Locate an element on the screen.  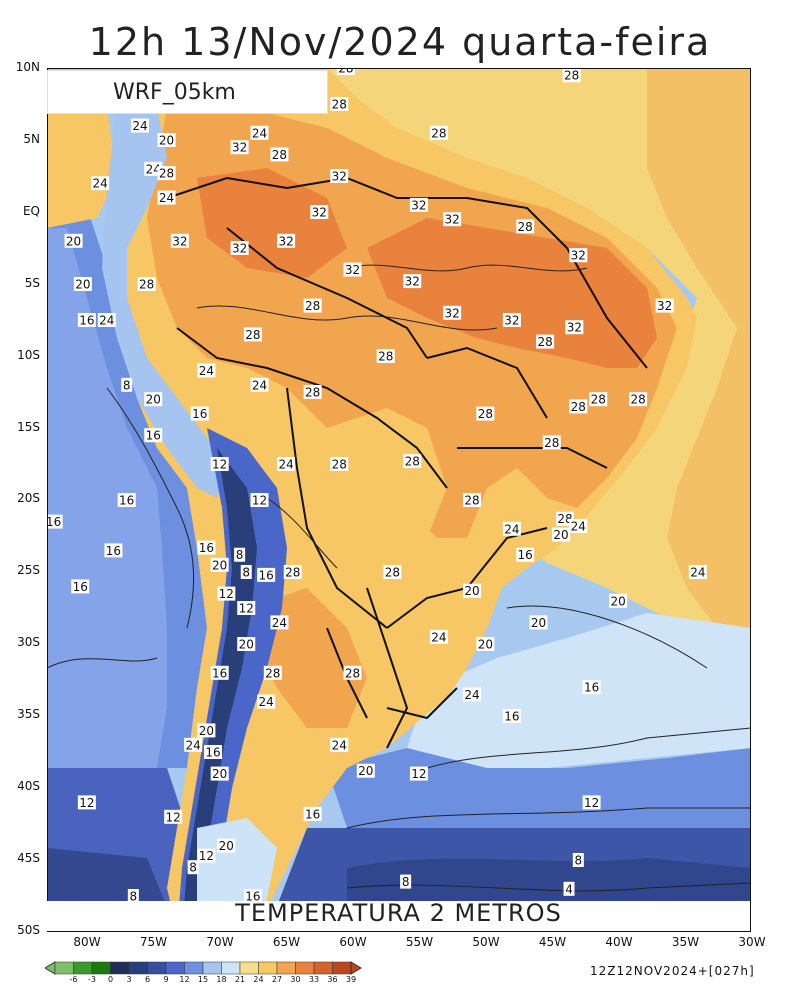
map-title: 12h 13/Nov/2024 quarta-feira is located at coordinates (400, 42).